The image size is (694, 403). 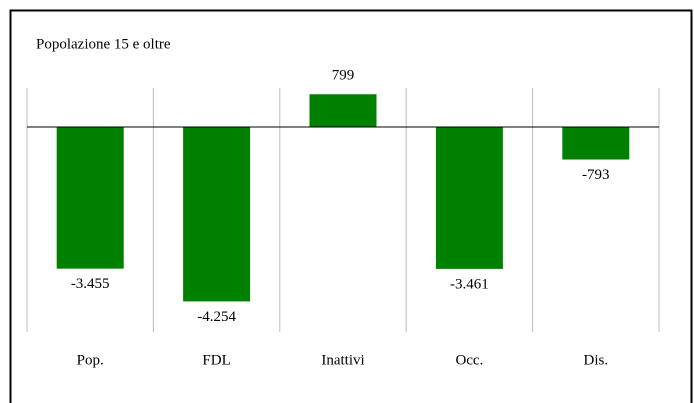 I want to click on chart-title: Popolazione 15 e oltre, so click(x=103, y=44).